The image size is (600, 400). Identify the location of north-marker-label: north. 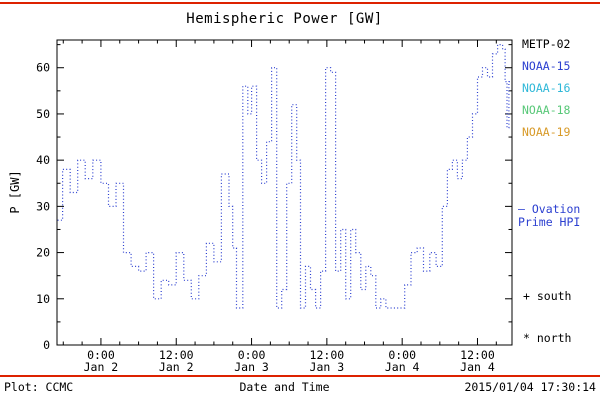
(554, 338).